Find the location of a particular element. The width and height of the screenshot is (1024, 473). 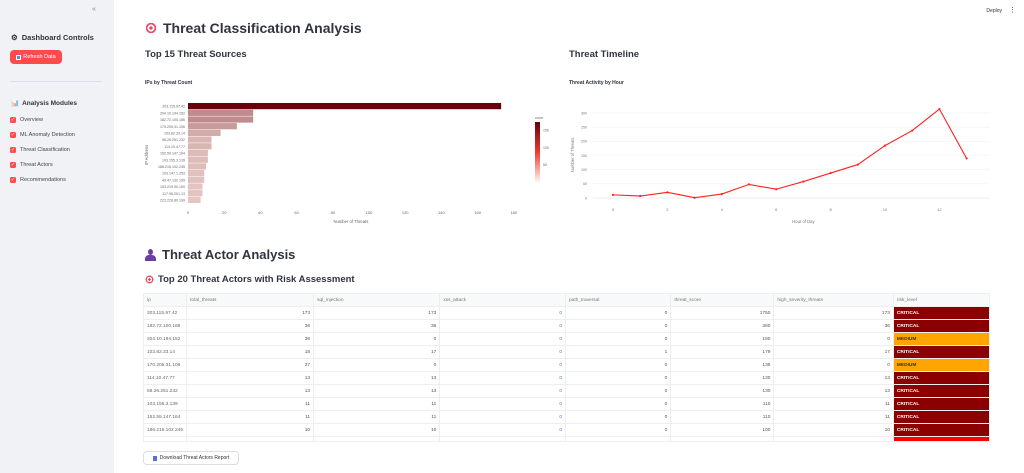

table-row: 170.205.31.106 27 0 0 0 135 0 MEDIUM is located at coordinates (566, 365).